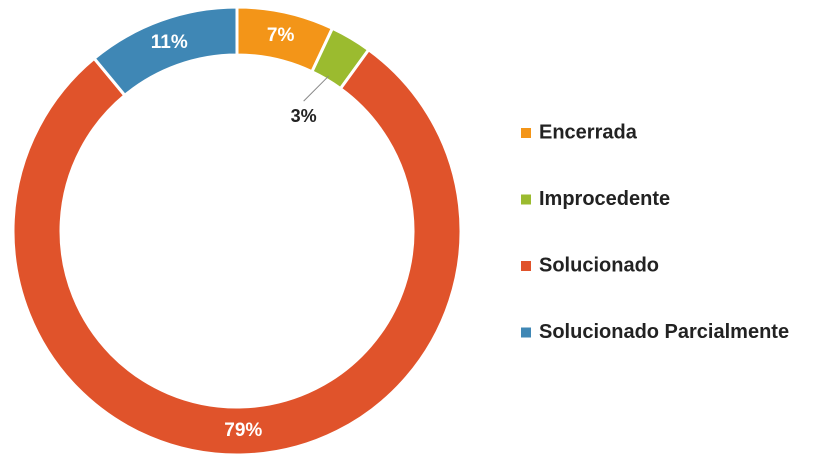 The width and height of the screenshot is (830, 457). What do you see at coordinates (304, 116) in the screenshot?
I see `data-label: 3%` at bounding box center [304, 116].